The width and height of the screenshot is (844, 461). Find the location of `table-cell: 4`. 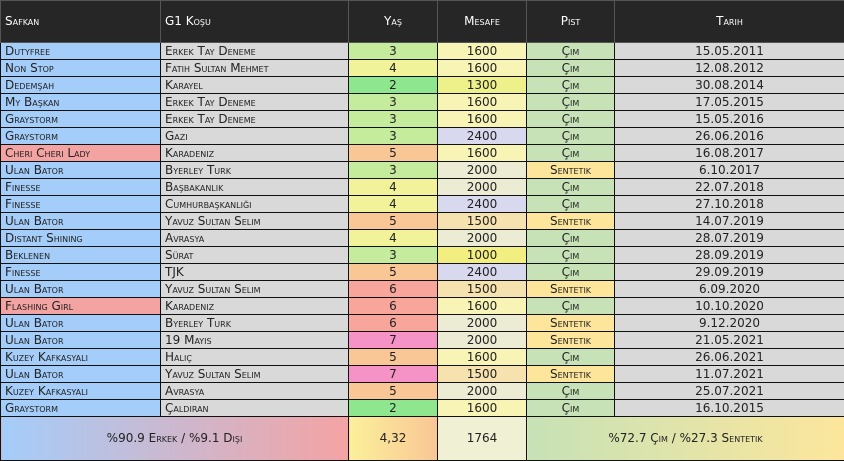

table-cell: 4 is located at coordinates (393, 68).